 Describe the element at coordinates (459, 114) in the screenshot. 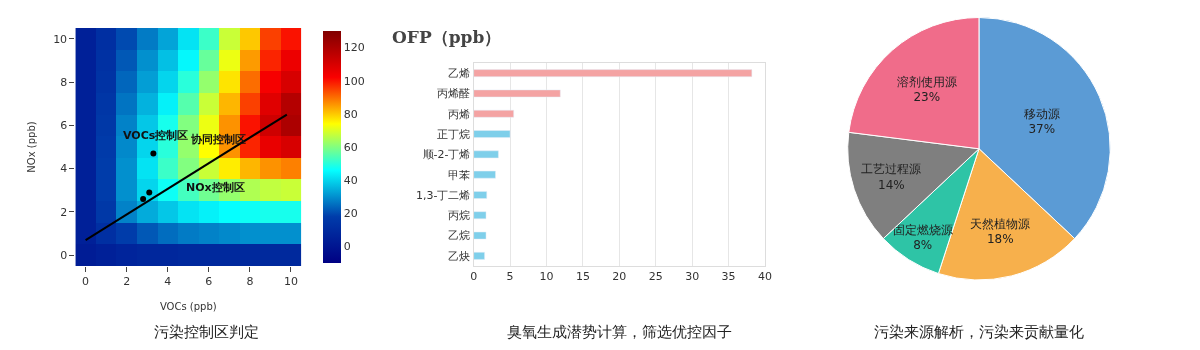

I see `y-tick-label: 丙烯` at that location.